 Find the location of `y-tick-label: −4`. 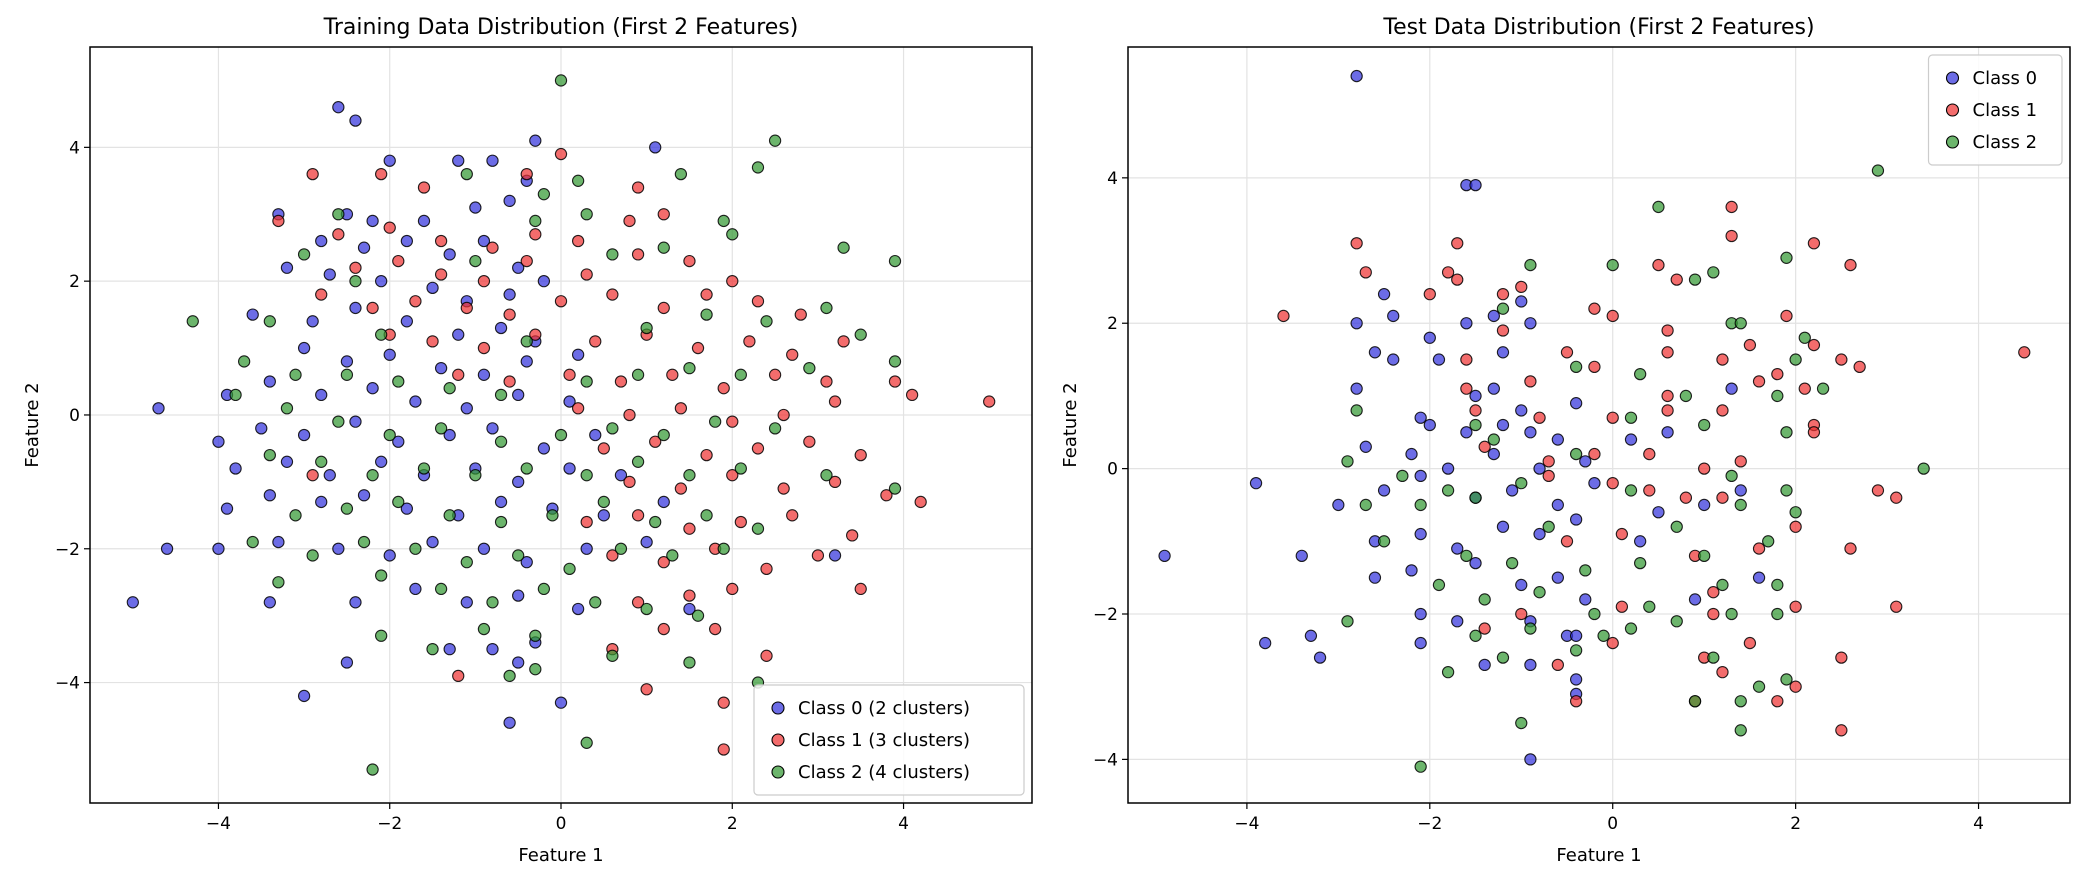

y-tick-label: −4 is located at coordinates (67, 684).